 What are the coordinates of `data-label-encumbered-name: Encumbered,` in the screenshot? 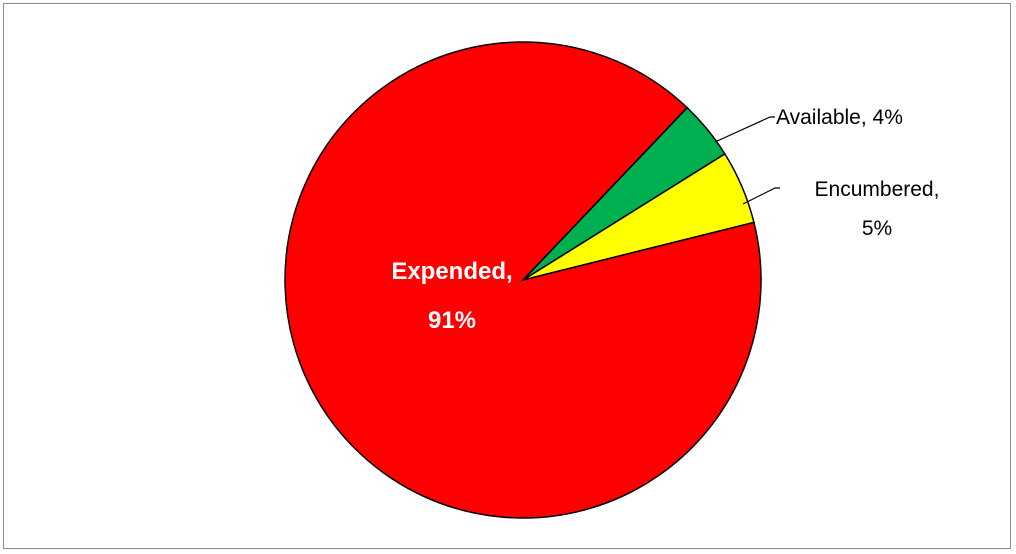 It's located at (877, 189).